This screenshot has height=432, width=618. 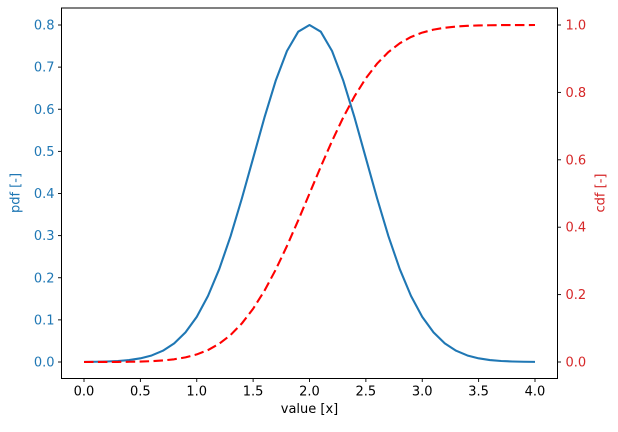 I want to click on y-left-tick-label: 0.0, so click(x=44, y=363).